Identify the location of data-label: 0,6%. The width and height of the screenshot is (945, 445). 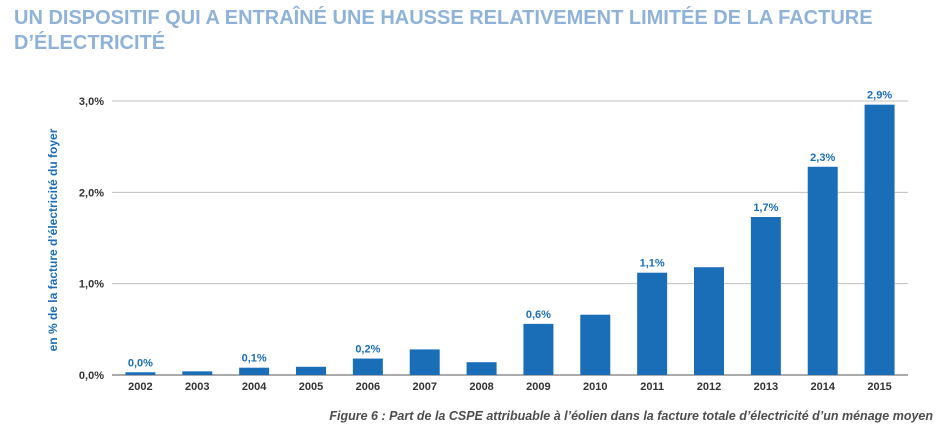
(538, 315).